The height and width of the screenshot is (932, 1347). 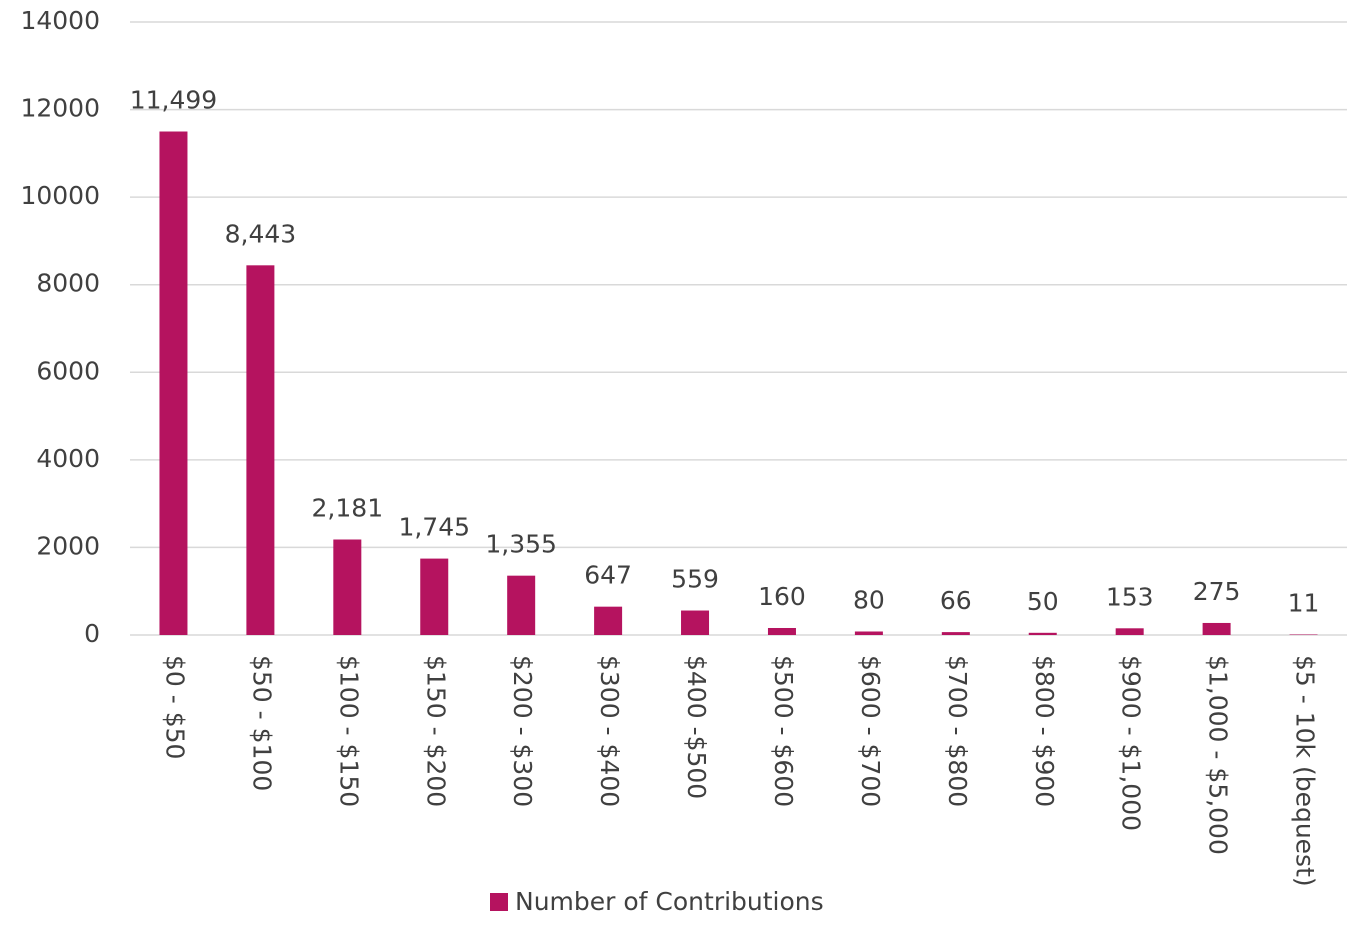 I want to click on x-tick-label: $50 - $100, so click(x=261, y=723).